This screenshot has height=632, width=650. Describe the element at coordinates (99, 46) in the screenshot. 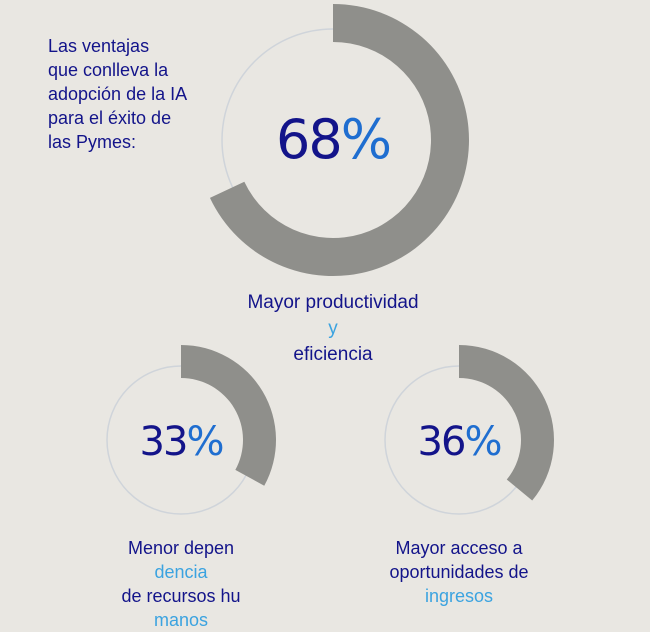

I see `intro-line: Las ventajas` at that location.